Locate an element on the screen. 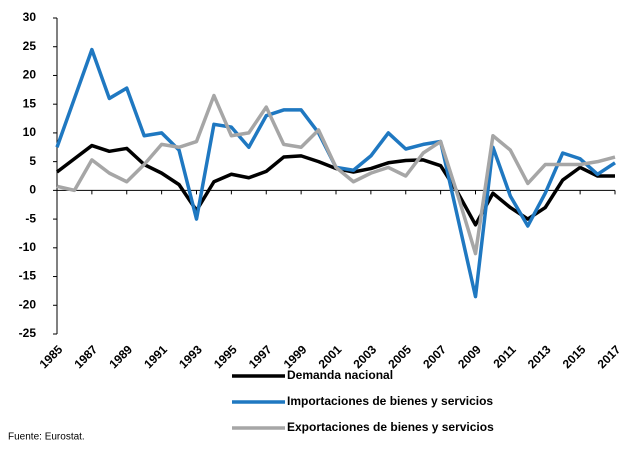  x-tick-label: 1997 is located at coordinates (260, 356).